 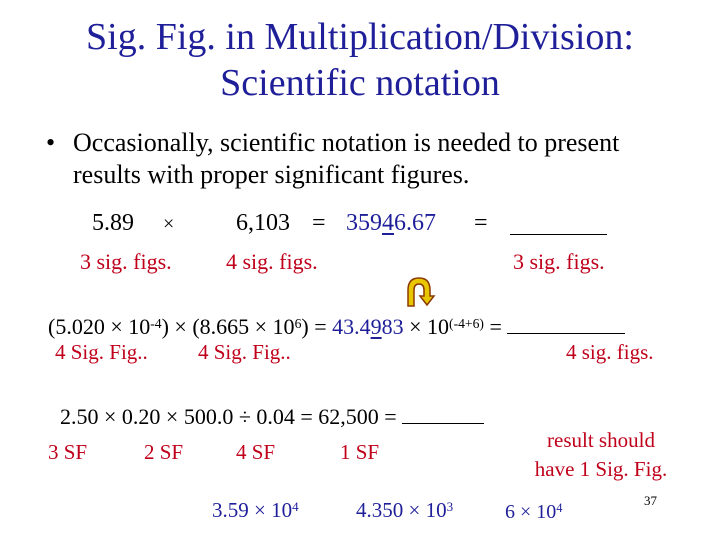 What do you see at coordinates (256, 452) in the screenshot?
I see `ex3-sf-3: 4 SF` at bounding box center [256, 452].